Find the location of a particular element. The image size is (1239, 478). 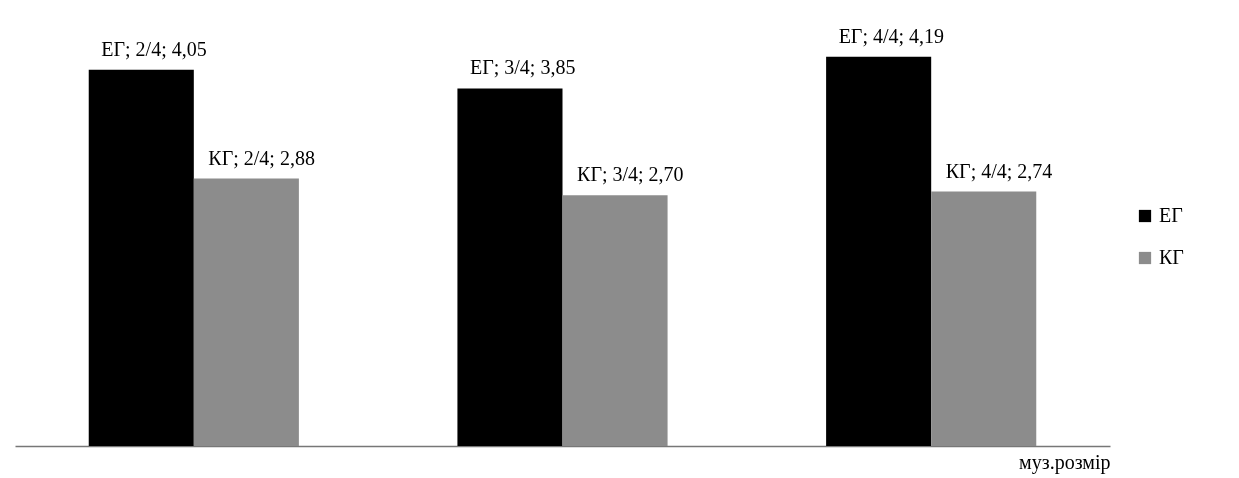

x-axis-title: муз.розмір is located at coordinates (1065, 462).